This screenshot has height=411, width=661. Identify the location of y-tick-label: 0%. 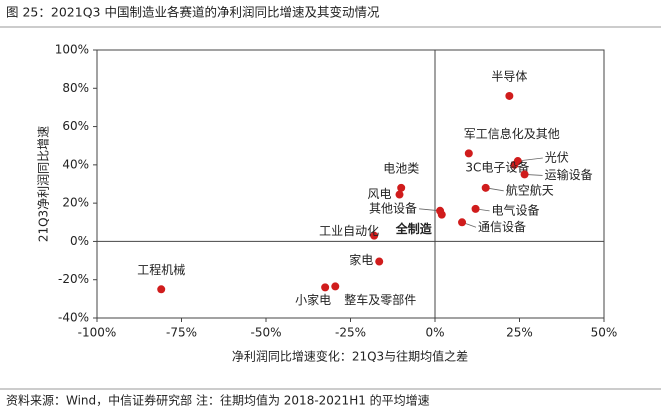
(79, 241).